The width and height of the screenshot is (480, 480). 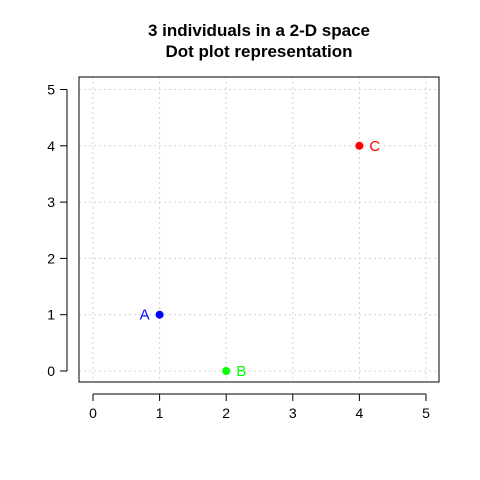 I want to click on point-label-C: C, so click(x=374, y=146).